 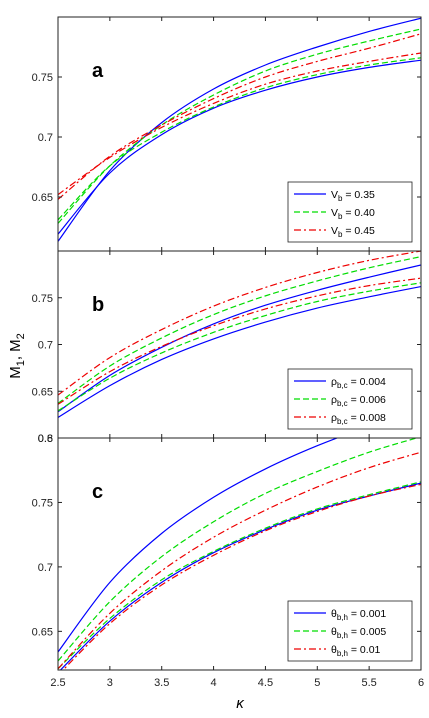 I want to click on legend-entry: θb,h = 0.001, so click(x=358, y=615).